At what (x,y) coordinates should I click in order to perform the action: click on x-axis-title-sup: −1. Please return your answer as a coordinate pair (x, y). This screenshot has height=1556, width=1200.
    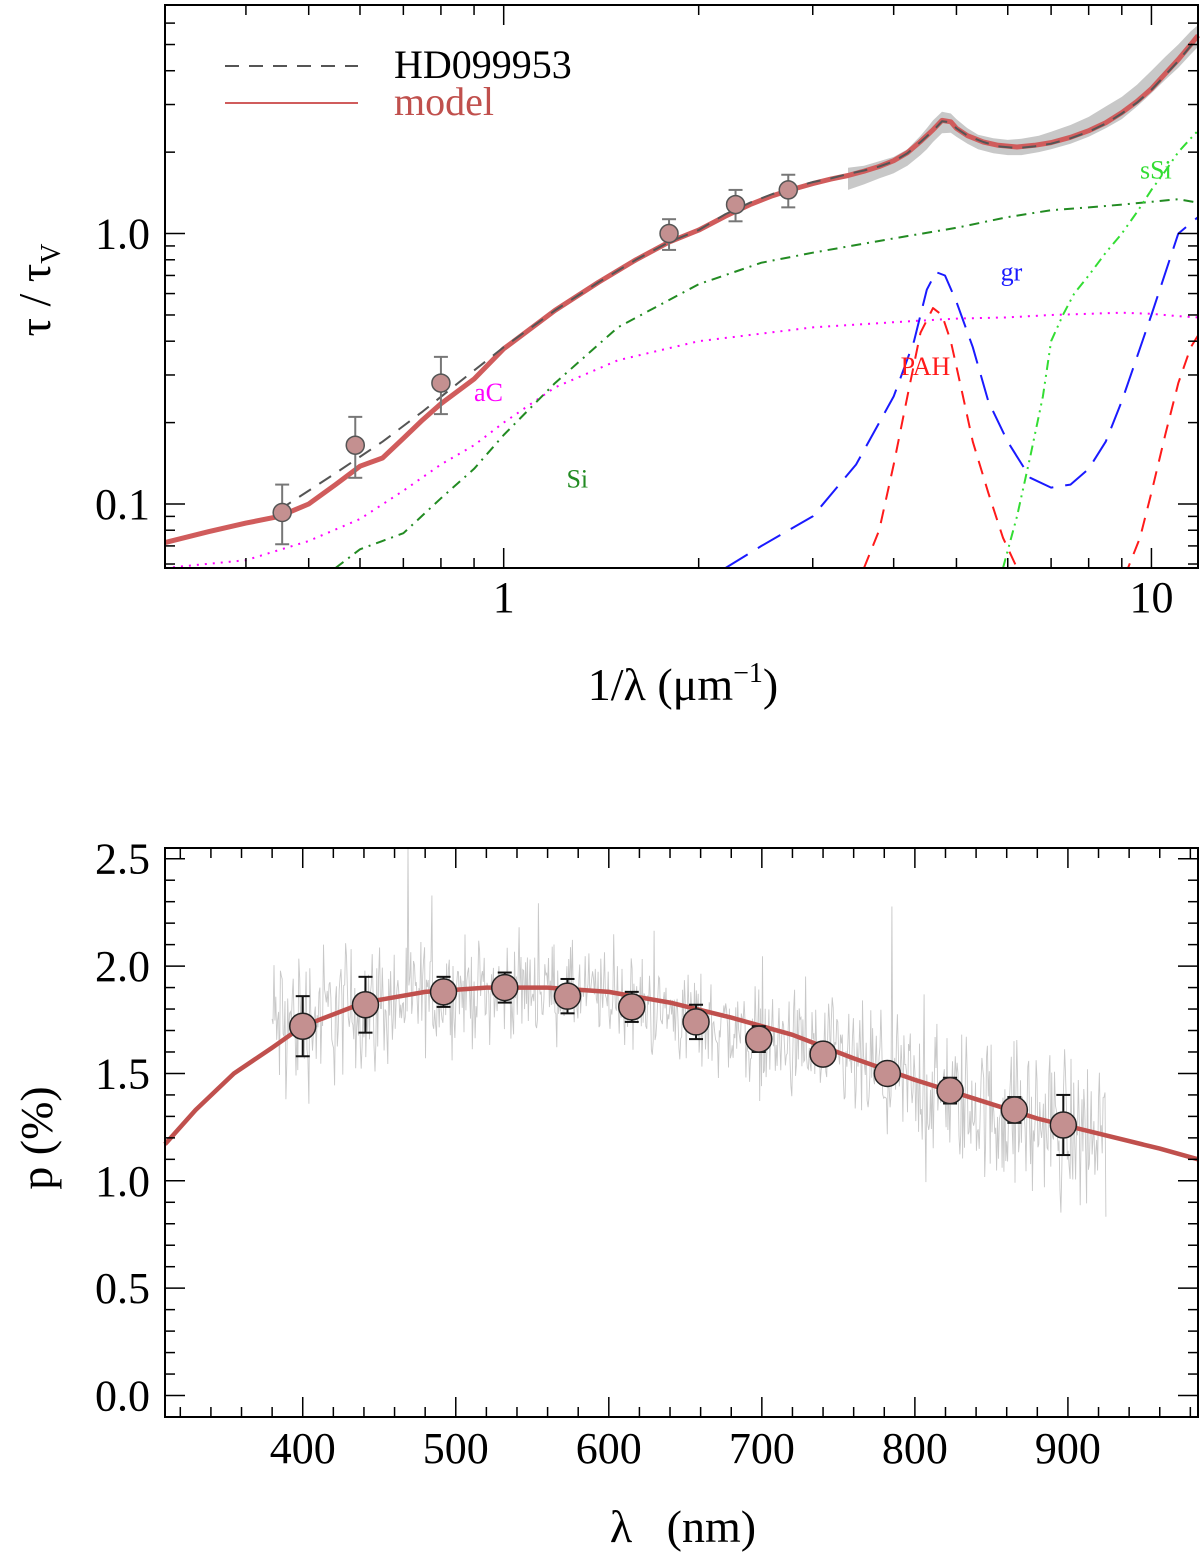
    Looking at the image, I should click on (748, 673).